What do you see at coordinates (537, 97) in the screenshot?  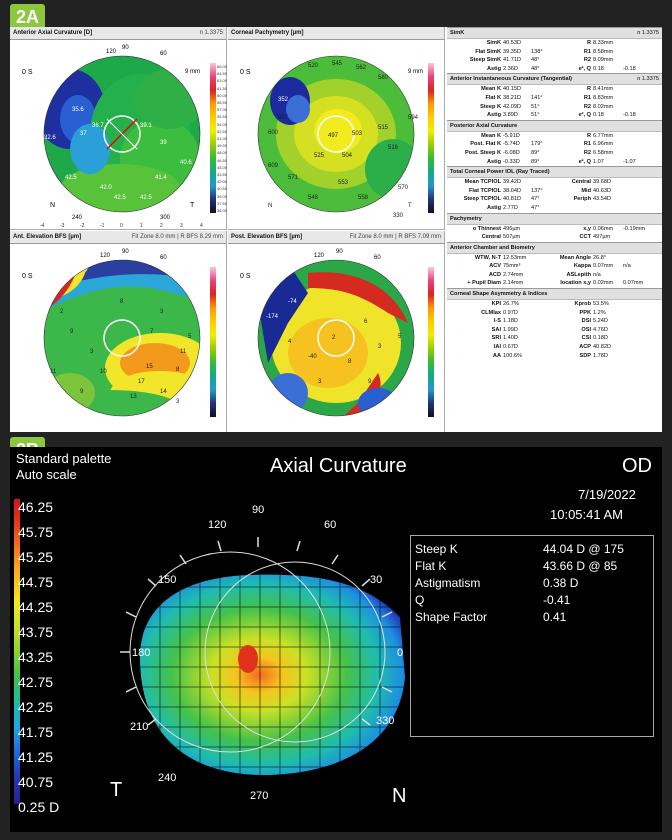 I see `table-cell: 141°` at bounding box center [537, 97].